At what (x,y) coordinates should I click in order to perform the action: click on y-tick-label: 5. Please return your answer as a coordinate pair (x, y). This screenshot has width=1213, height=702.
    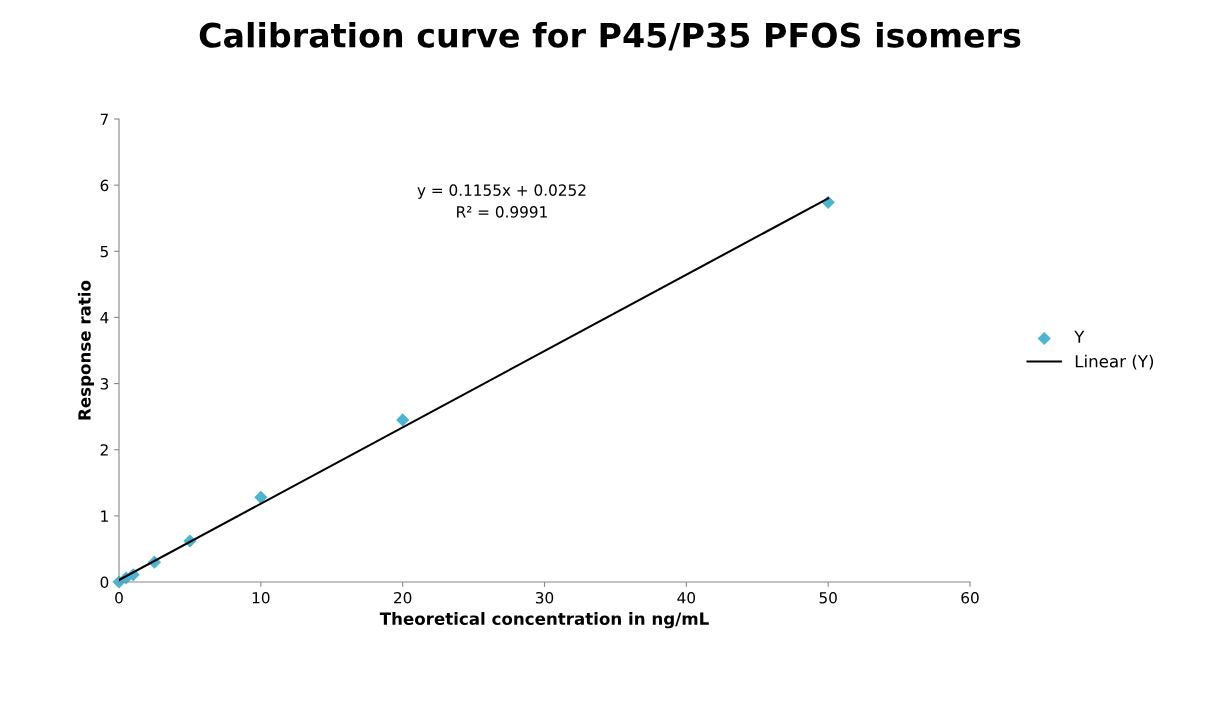
    Looking at the image, I should click on (104, 251).